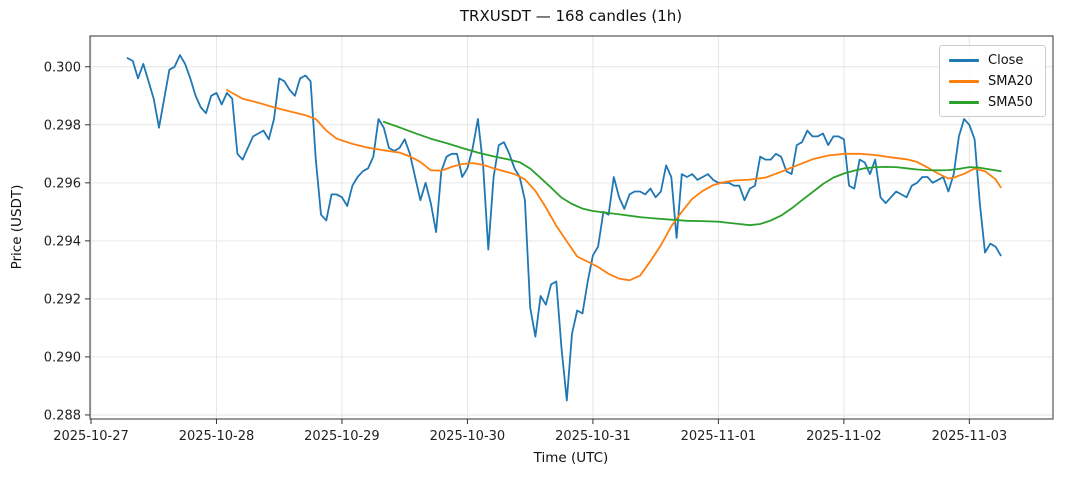 The height and width of the screenshot is (481, 1068). I want to click on x-axis-label: Time (UTC), so click(571, 458).